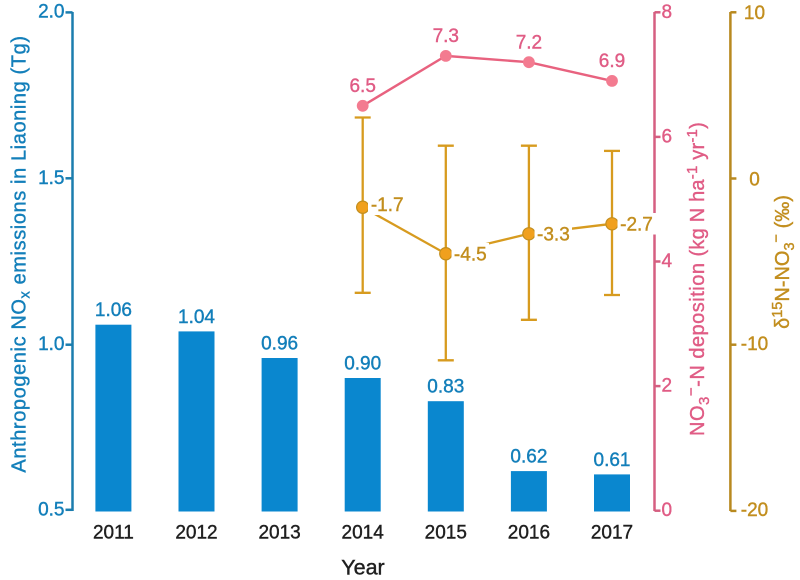 The height and width of the screenshot is (580, 800). I want to click on svg-text: 1.5, so click(51, 178).